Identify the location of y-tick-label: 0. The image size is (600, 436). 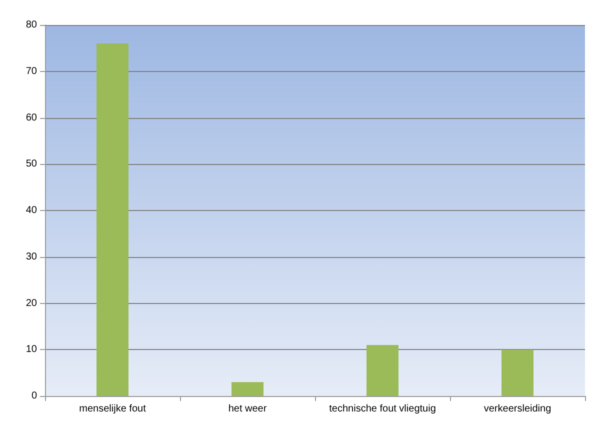
(34, 396).